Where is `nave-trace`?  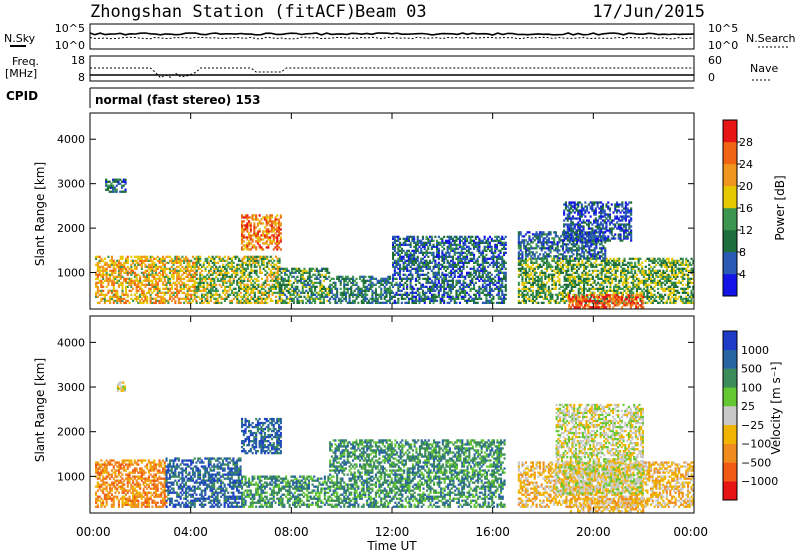
nave-trace is located at coordinates (392, 73).